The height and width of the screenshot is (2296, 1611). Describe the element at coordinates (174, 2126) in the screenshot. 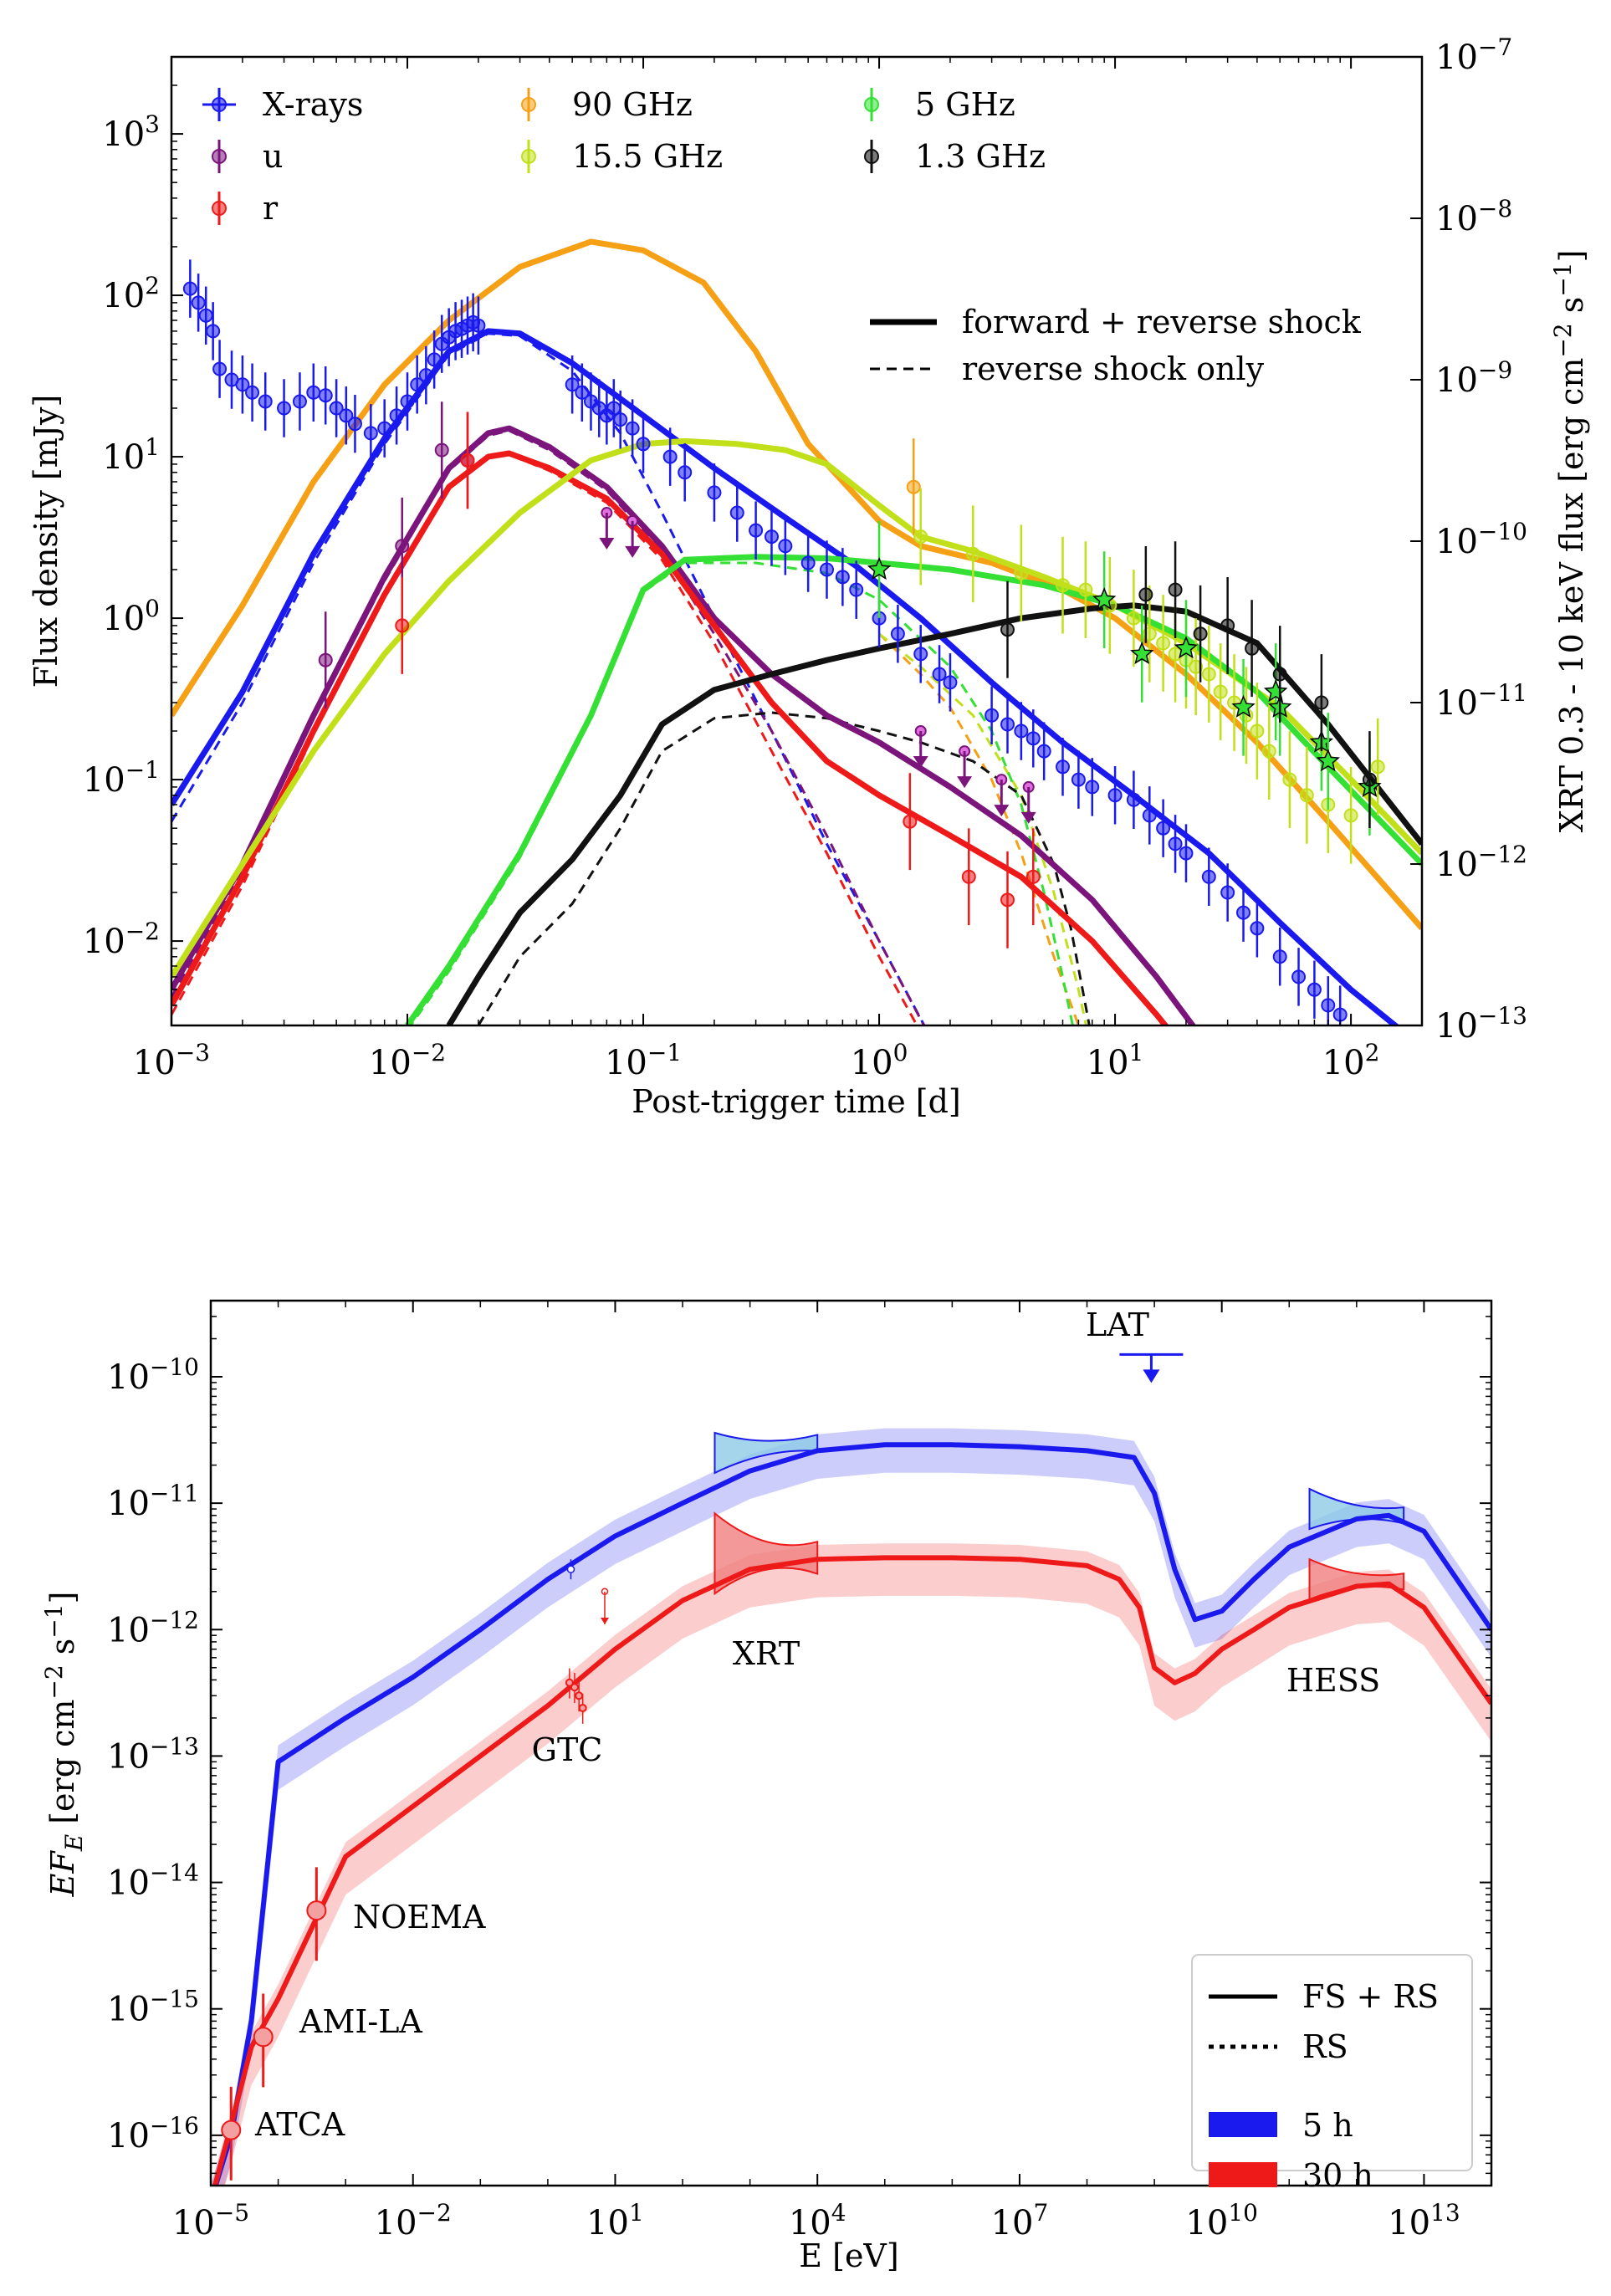

I see `sed-y-tick-label-exp: −16` at that location.